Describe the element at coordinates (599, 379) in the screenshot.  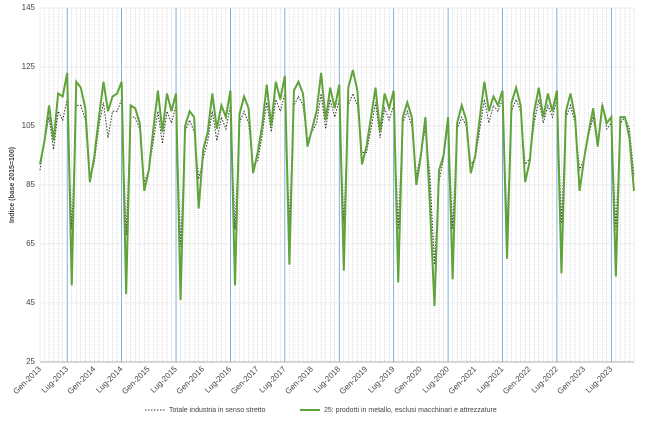
I see `x-tick-label: Lug-2023` at that location.